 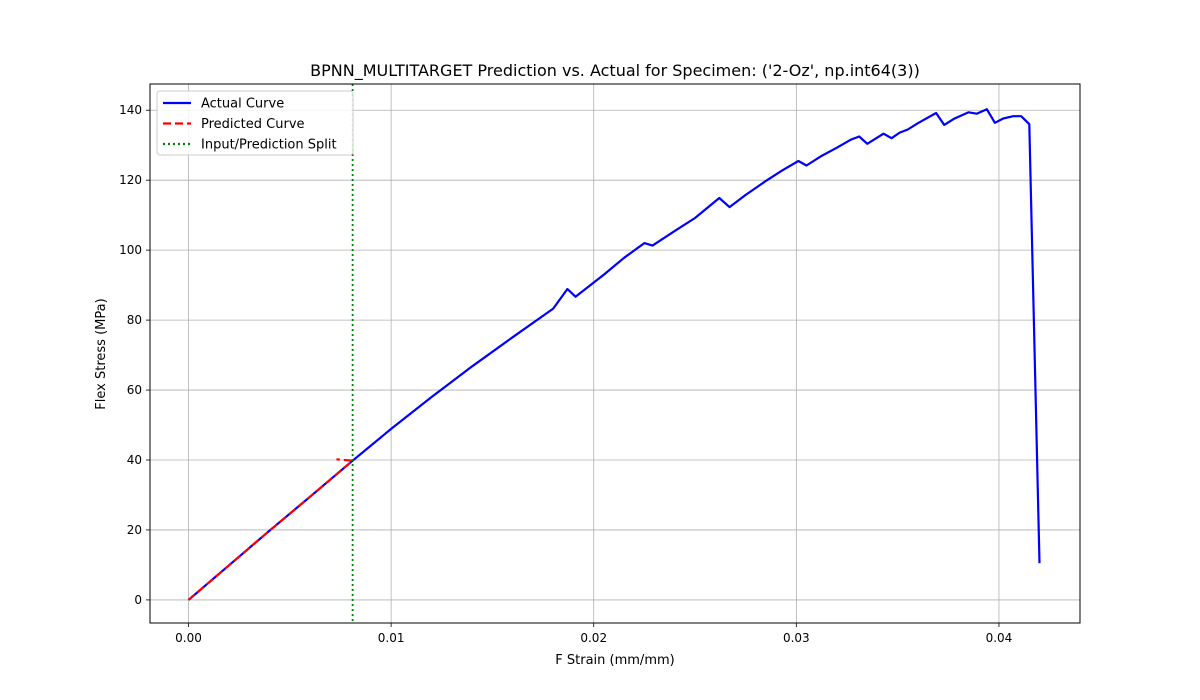 I want to click on y-axis: 0 20 40 60 80 100 120 140, so click(x=134, y=355).